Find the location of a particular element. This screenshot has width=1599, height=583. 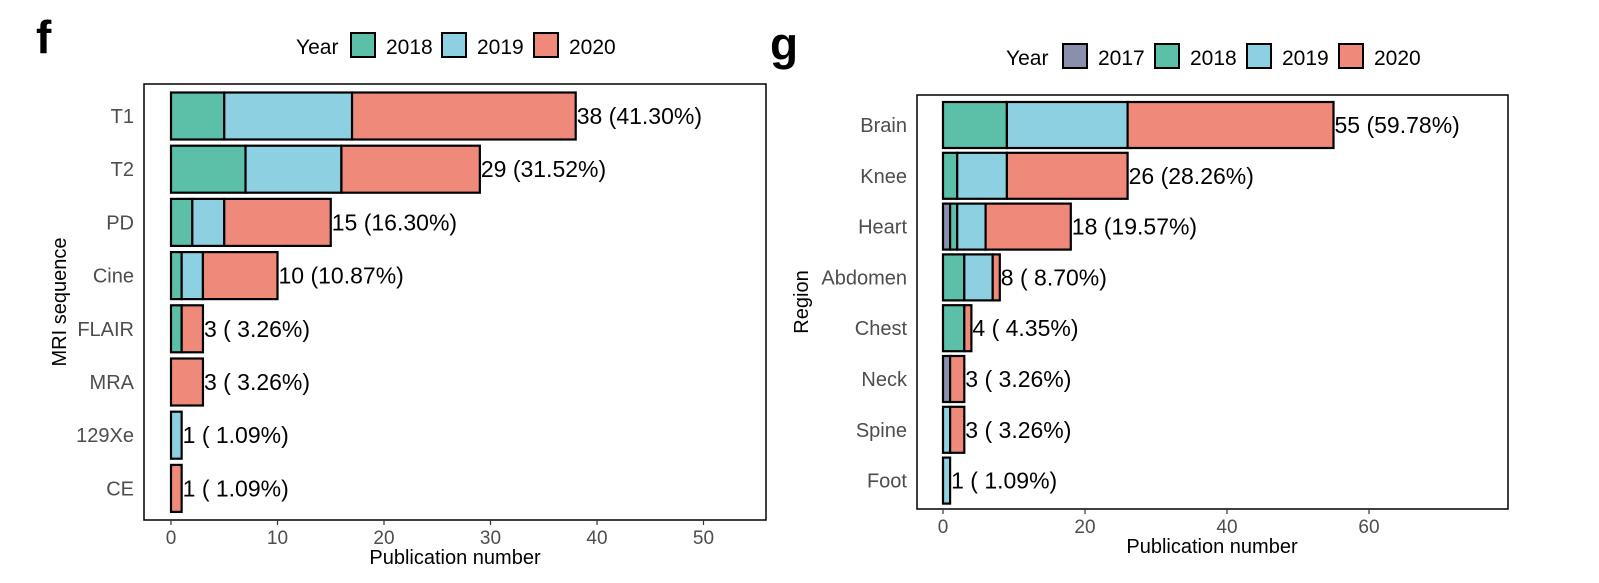

data-label-g-chest: 4 ( 4.35%) is located at coordinates (1025, 328).